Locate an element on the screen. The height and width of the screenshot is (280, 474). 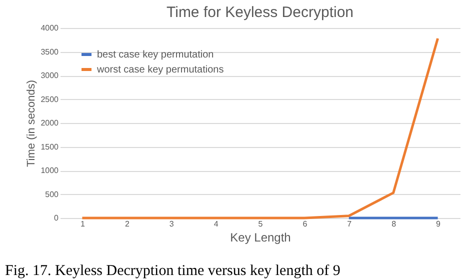
x-tick-label: 4 is located at coordinates (216, 224).